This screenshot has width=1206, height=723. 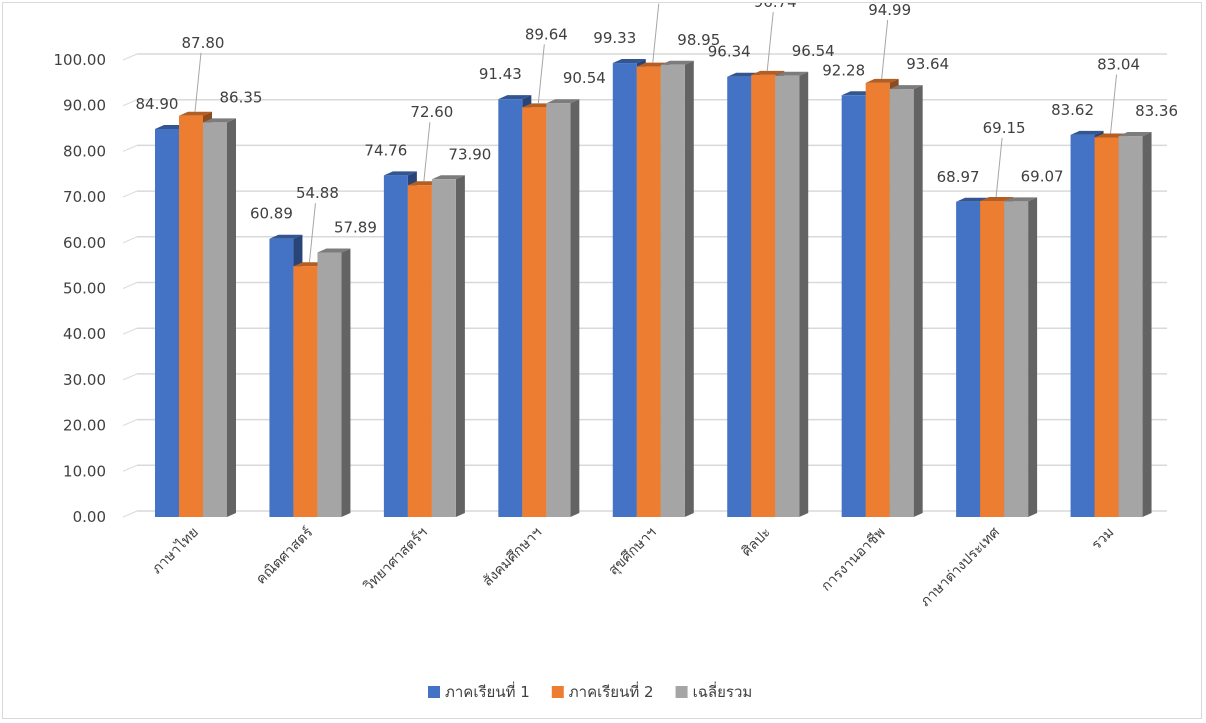 What do you see at coordinates (590, 691) in the screenshot?
I see `legend: ภาคเรียนที่ 1 ภาคเรียนที่ 2 เฉลี่ยรวม` at bounding box center [590, 691].